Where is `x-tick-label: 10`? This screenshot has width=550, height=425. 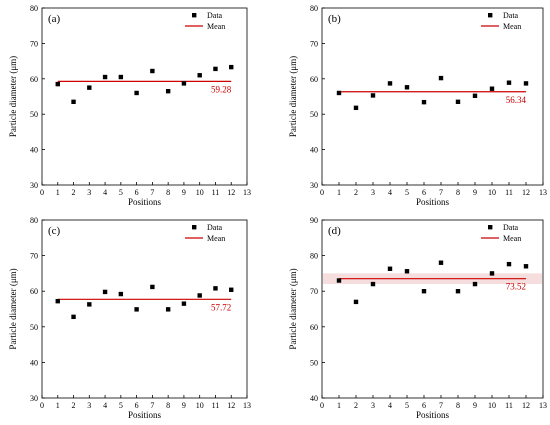 x-tick-label: 10 is located at coordinates (200, 405).